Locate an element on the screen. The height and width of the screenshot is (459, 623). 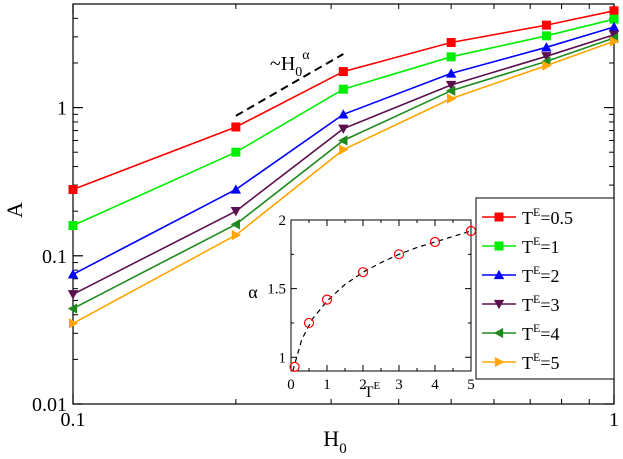
legend-label: TE=1 is located at coordinates (541, 245).